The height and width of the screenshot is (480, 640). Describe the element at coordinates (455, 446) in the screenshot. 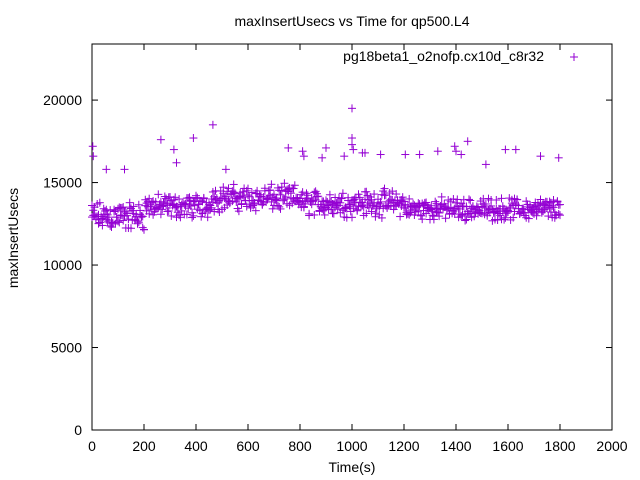

I see `x-tick-label: 1400` at that location.